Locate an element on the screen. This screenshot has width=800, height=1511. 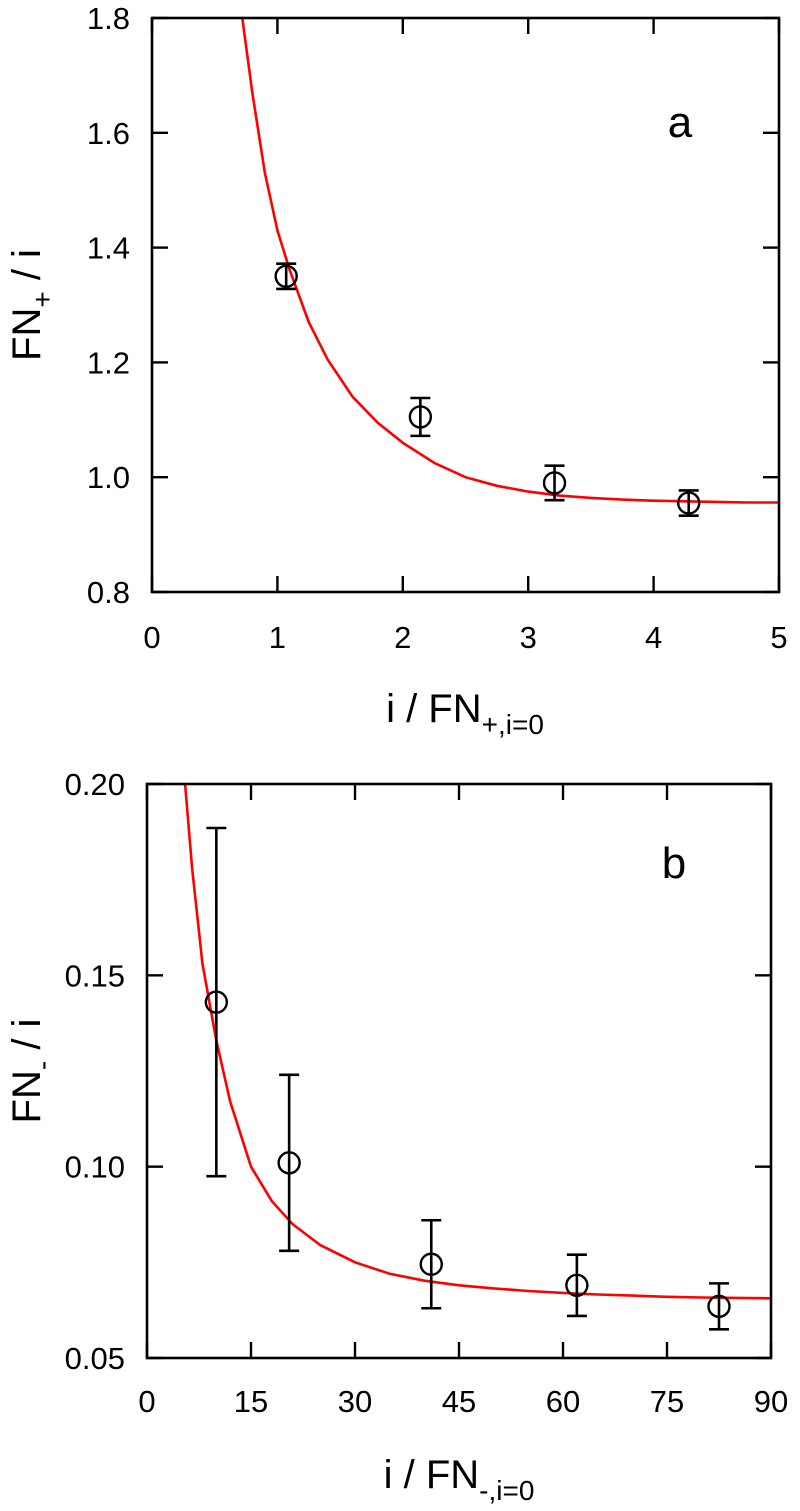
x-tick-label: 1 is located at coordinates (277, 637).